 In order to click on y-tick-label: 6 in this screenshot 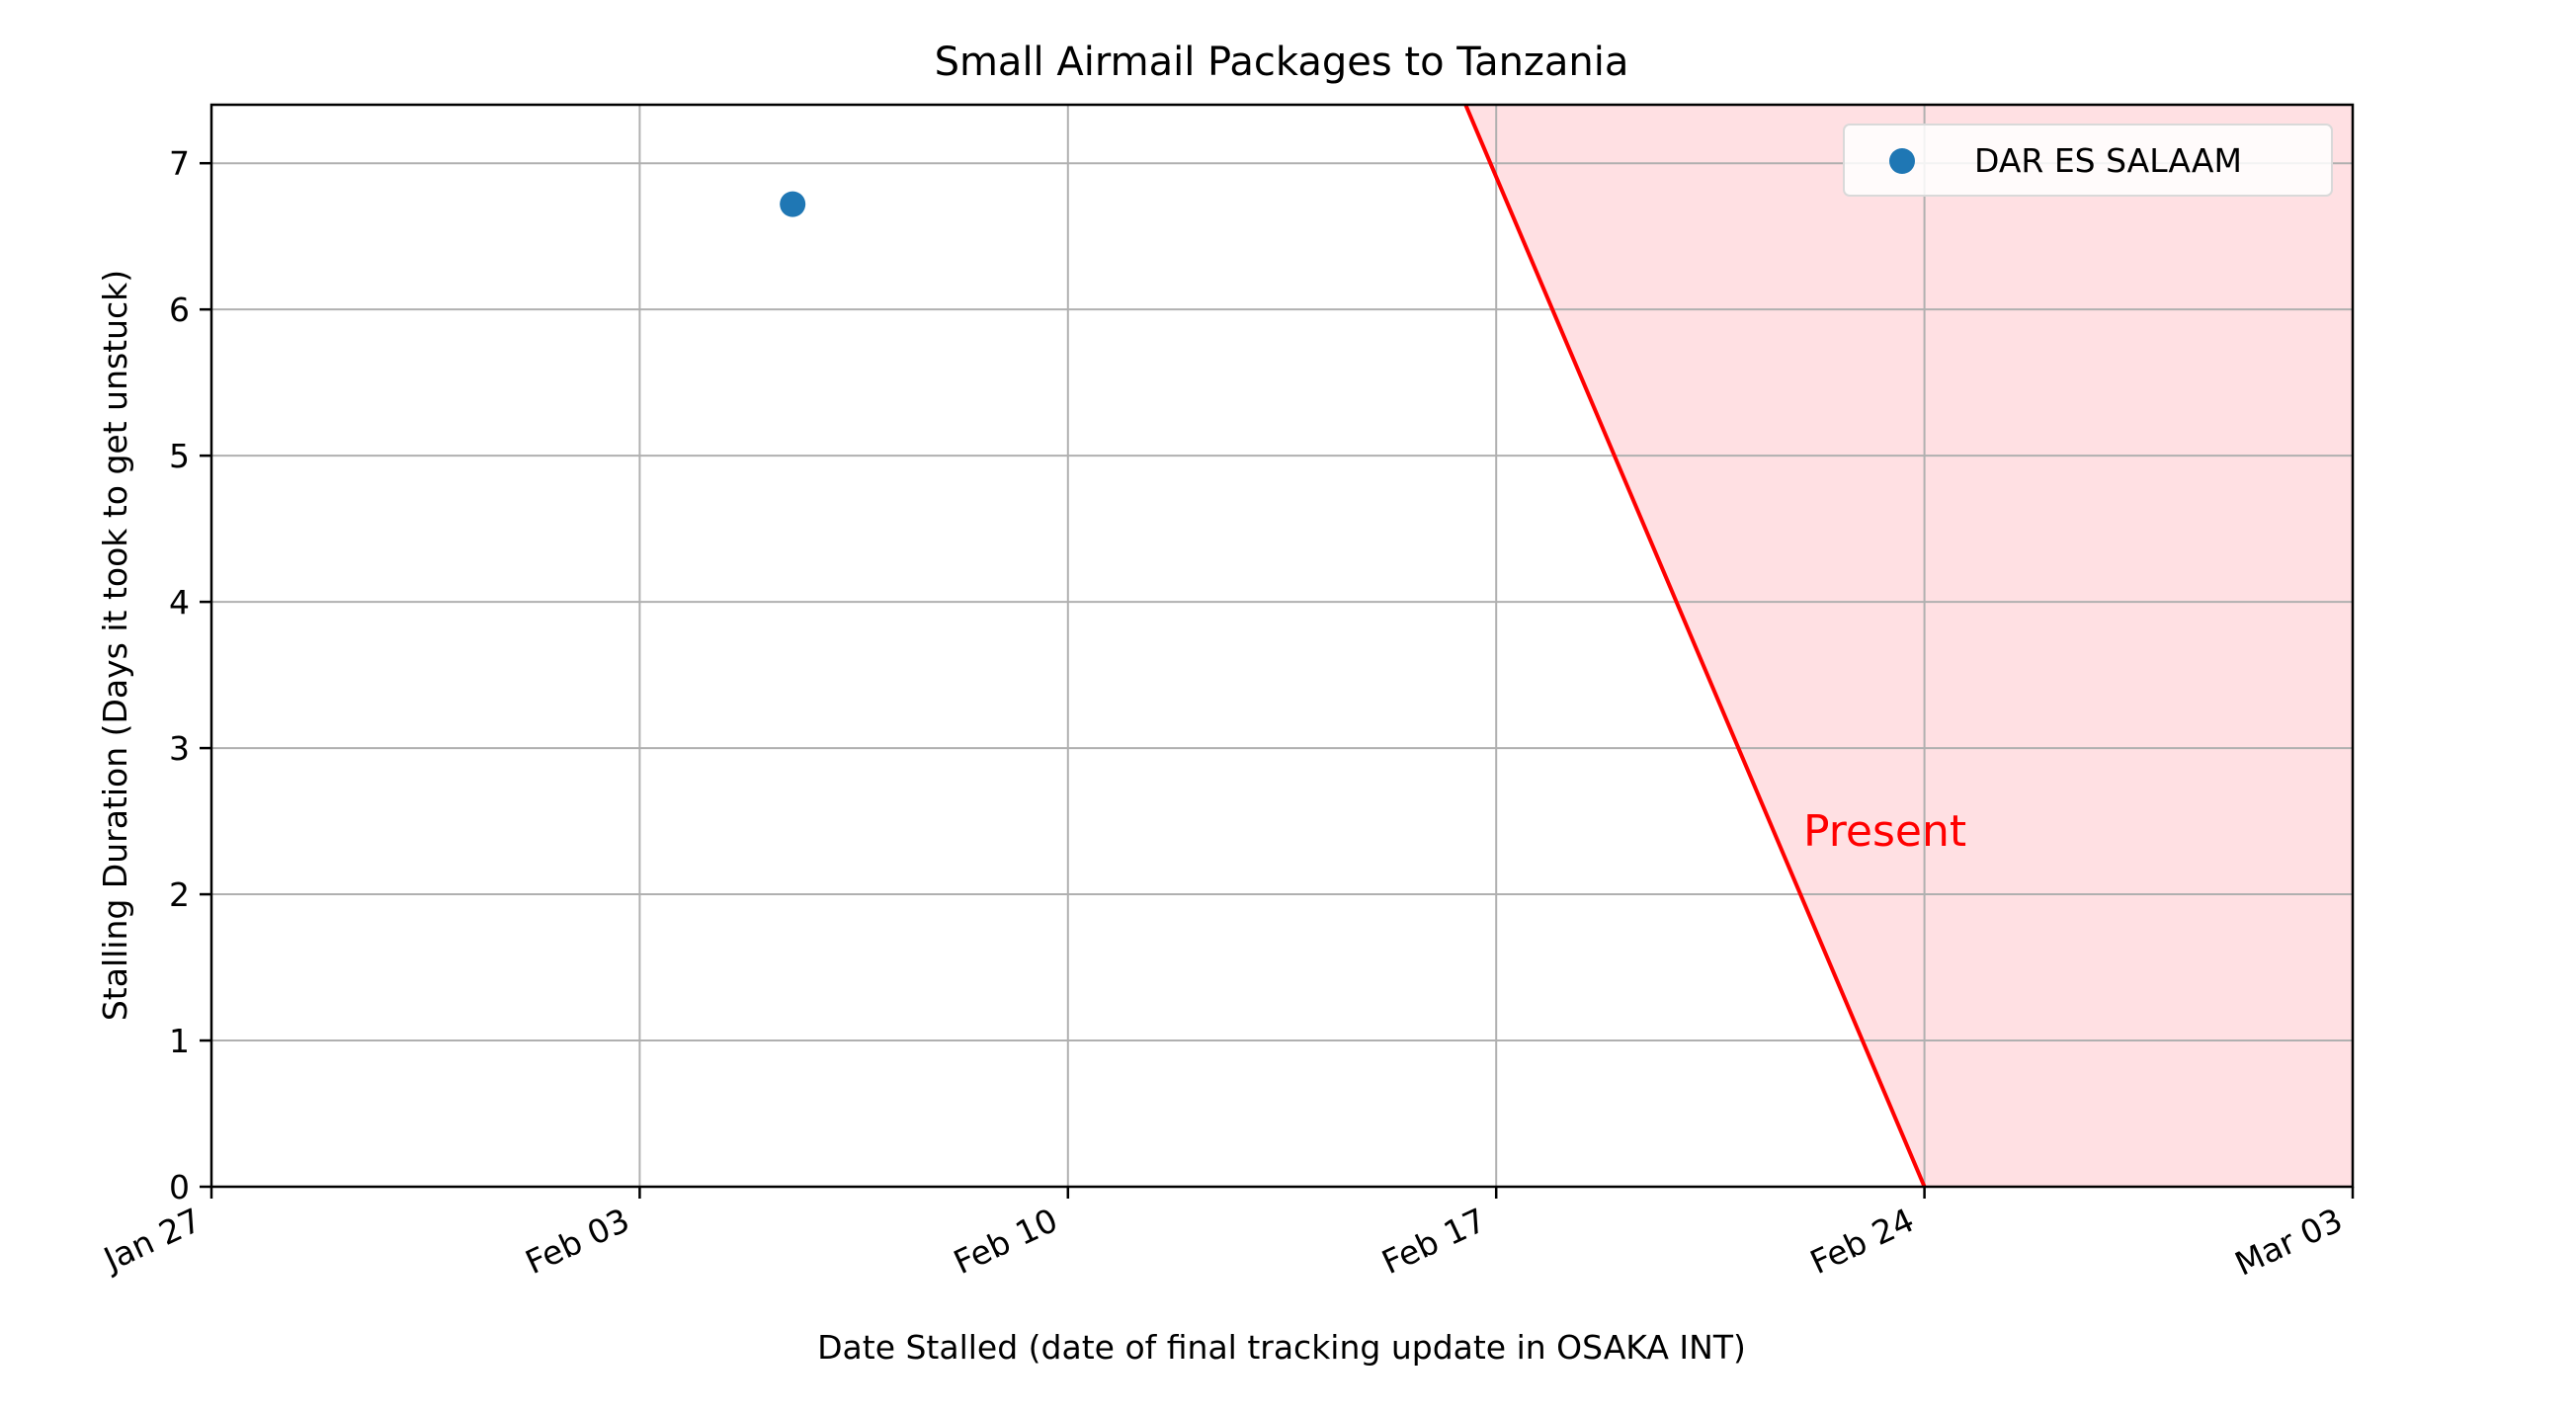, I will do `click(179, 310)`.